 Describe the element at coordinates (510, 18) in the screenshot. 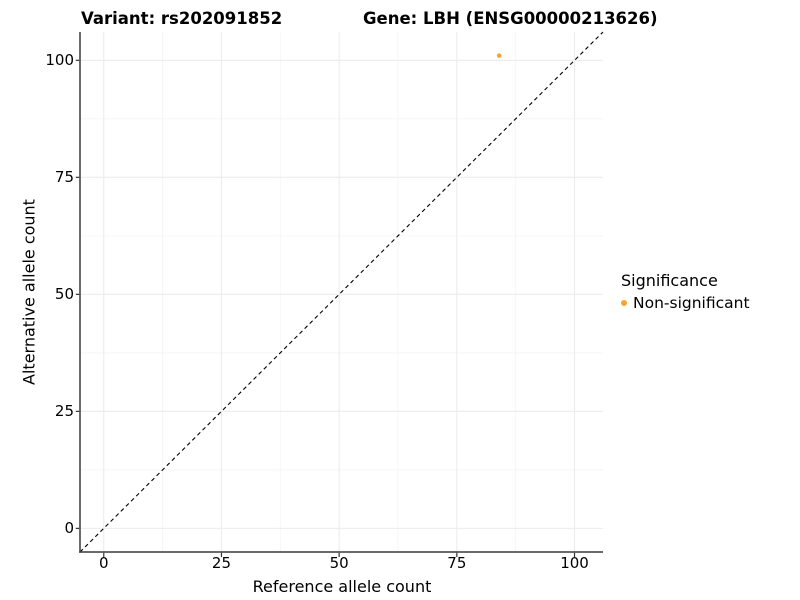

I see `plot-title-gene: Gene: LBH (ENSG00000213626)` at that location.